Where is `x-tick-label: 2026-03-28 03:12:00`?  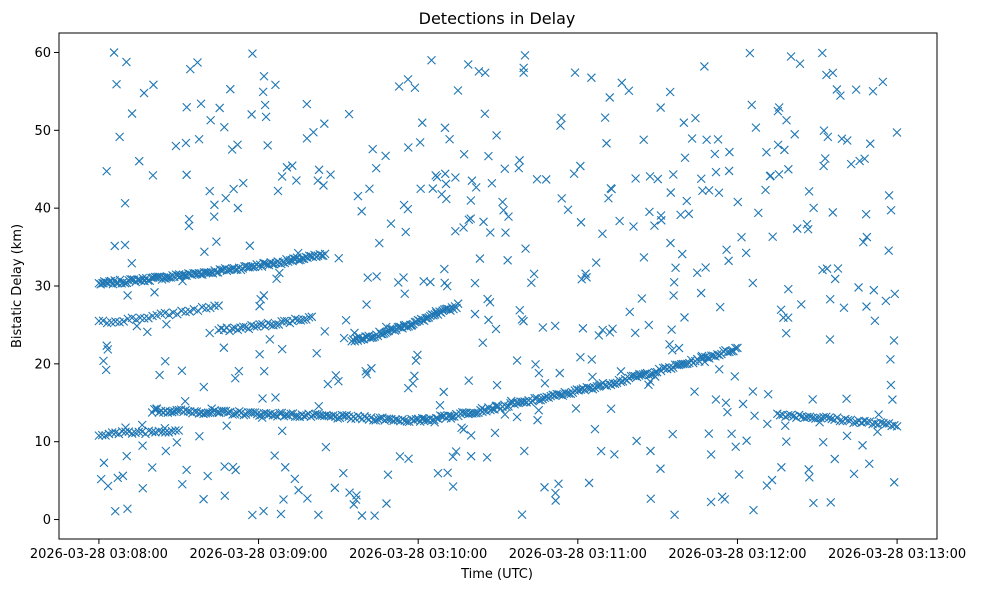 x-tick-label: 2026-03-28 03:12:00 is located at coordinates (737, 554).